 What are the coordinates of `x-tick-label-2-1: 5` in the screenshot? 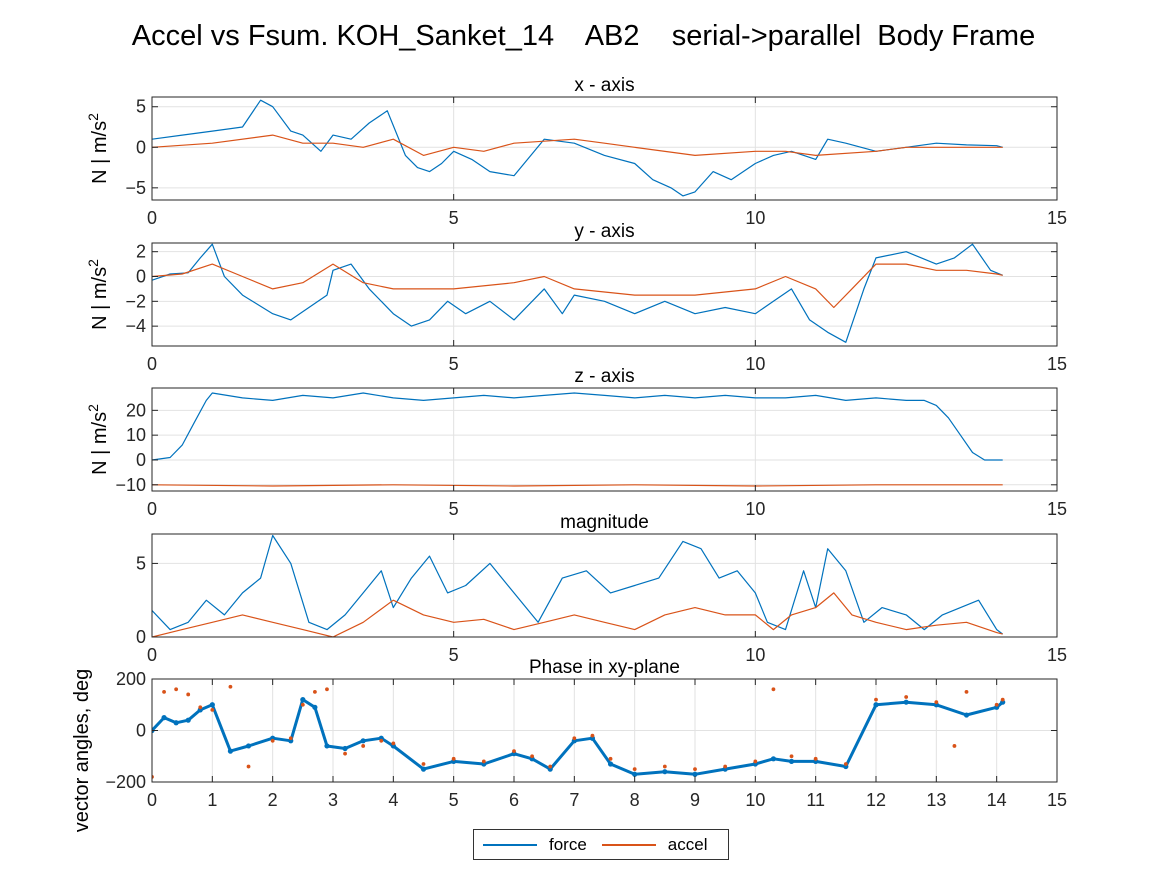 It's located at (454, 364).